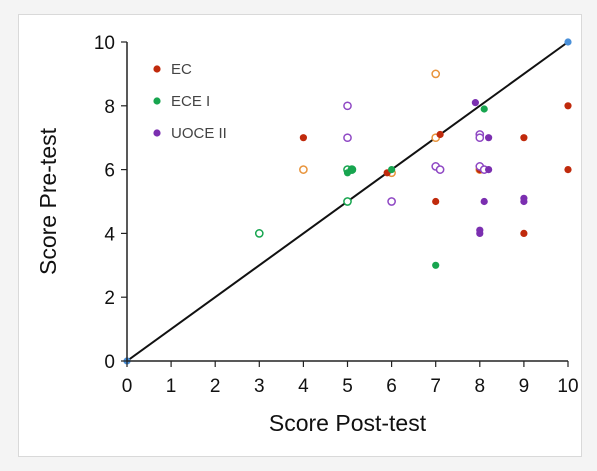 The width and height of the screenshot is (597, 471). I want to click on legend-label-0: EC, so click(181, 69).